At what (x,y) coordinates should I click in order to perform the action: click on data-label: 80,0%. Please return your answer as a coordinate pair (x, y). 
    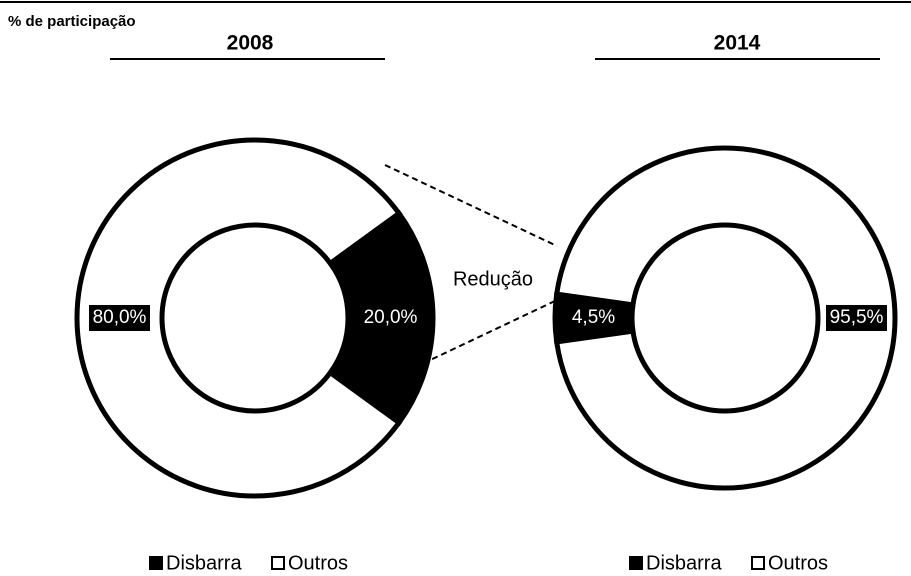
    Looking at the image, I should click on (120, 317).